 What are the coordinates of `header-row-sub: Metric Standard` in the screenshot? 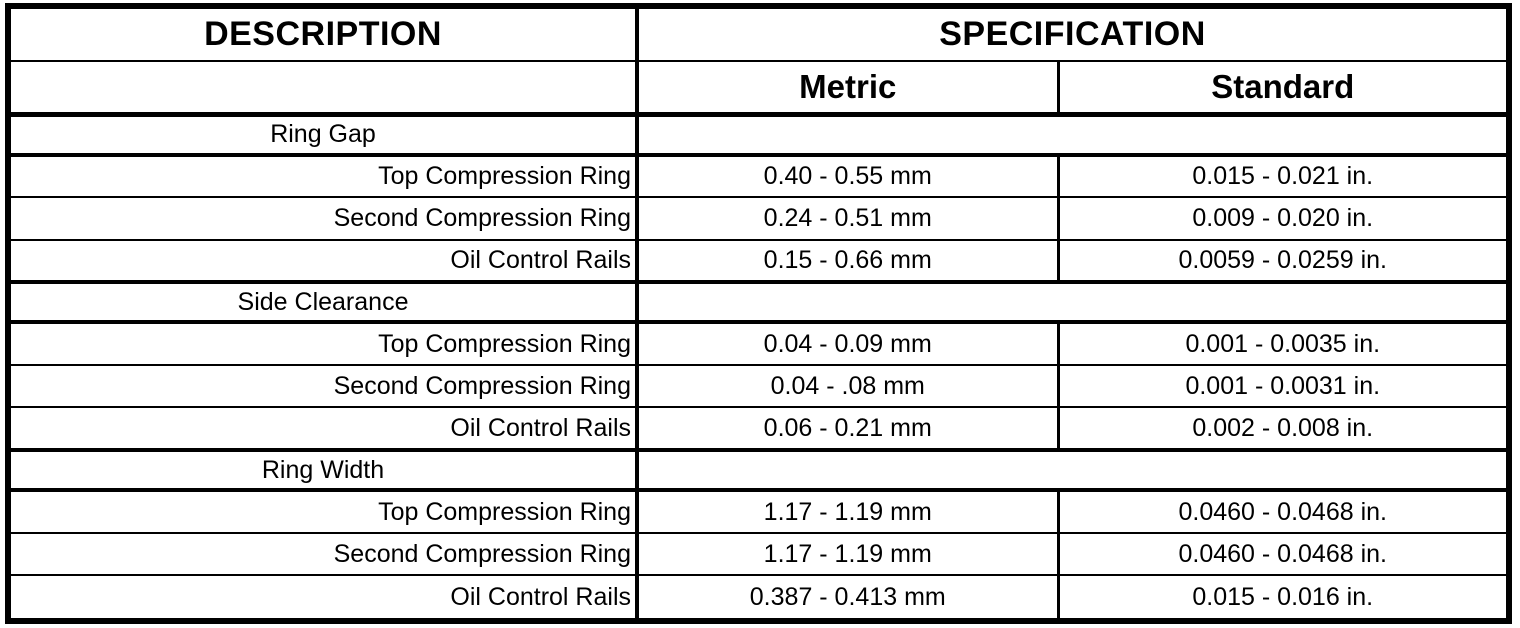 It's located at (758, 88).